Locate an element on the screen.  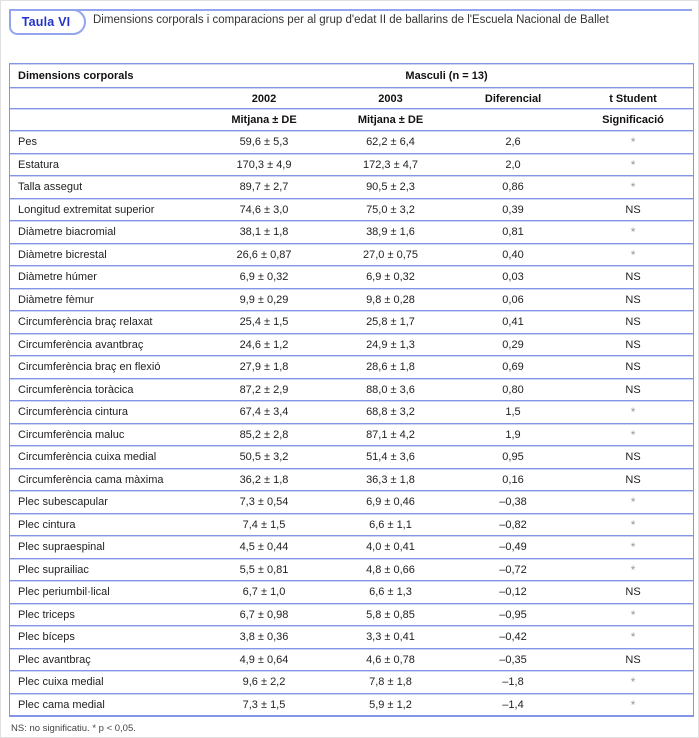
subheader-significacio: Significació is located at coordinates (633, 120).